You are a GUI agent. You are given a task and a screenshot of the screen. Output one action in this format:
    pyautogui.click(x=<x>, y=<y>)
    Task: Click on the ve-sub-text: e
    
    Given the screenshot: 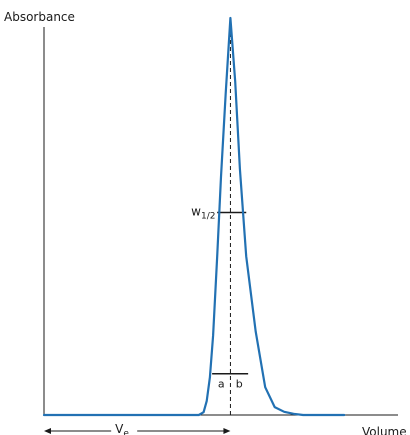 What is the action you would take?
    pyautogui.click(x=126, y=432)
    